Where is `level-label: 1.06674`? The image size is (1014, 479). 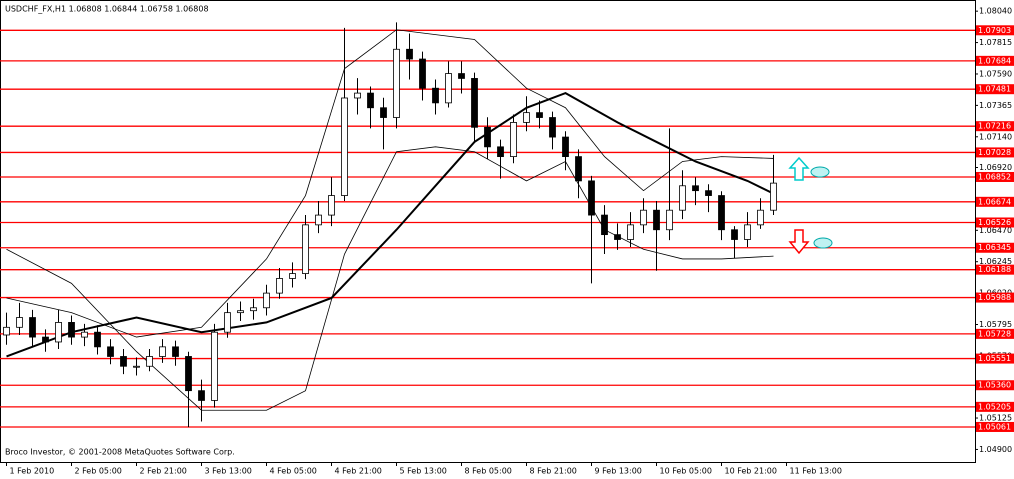 level-label: 1.06674 is located at coordinates (994, 201).